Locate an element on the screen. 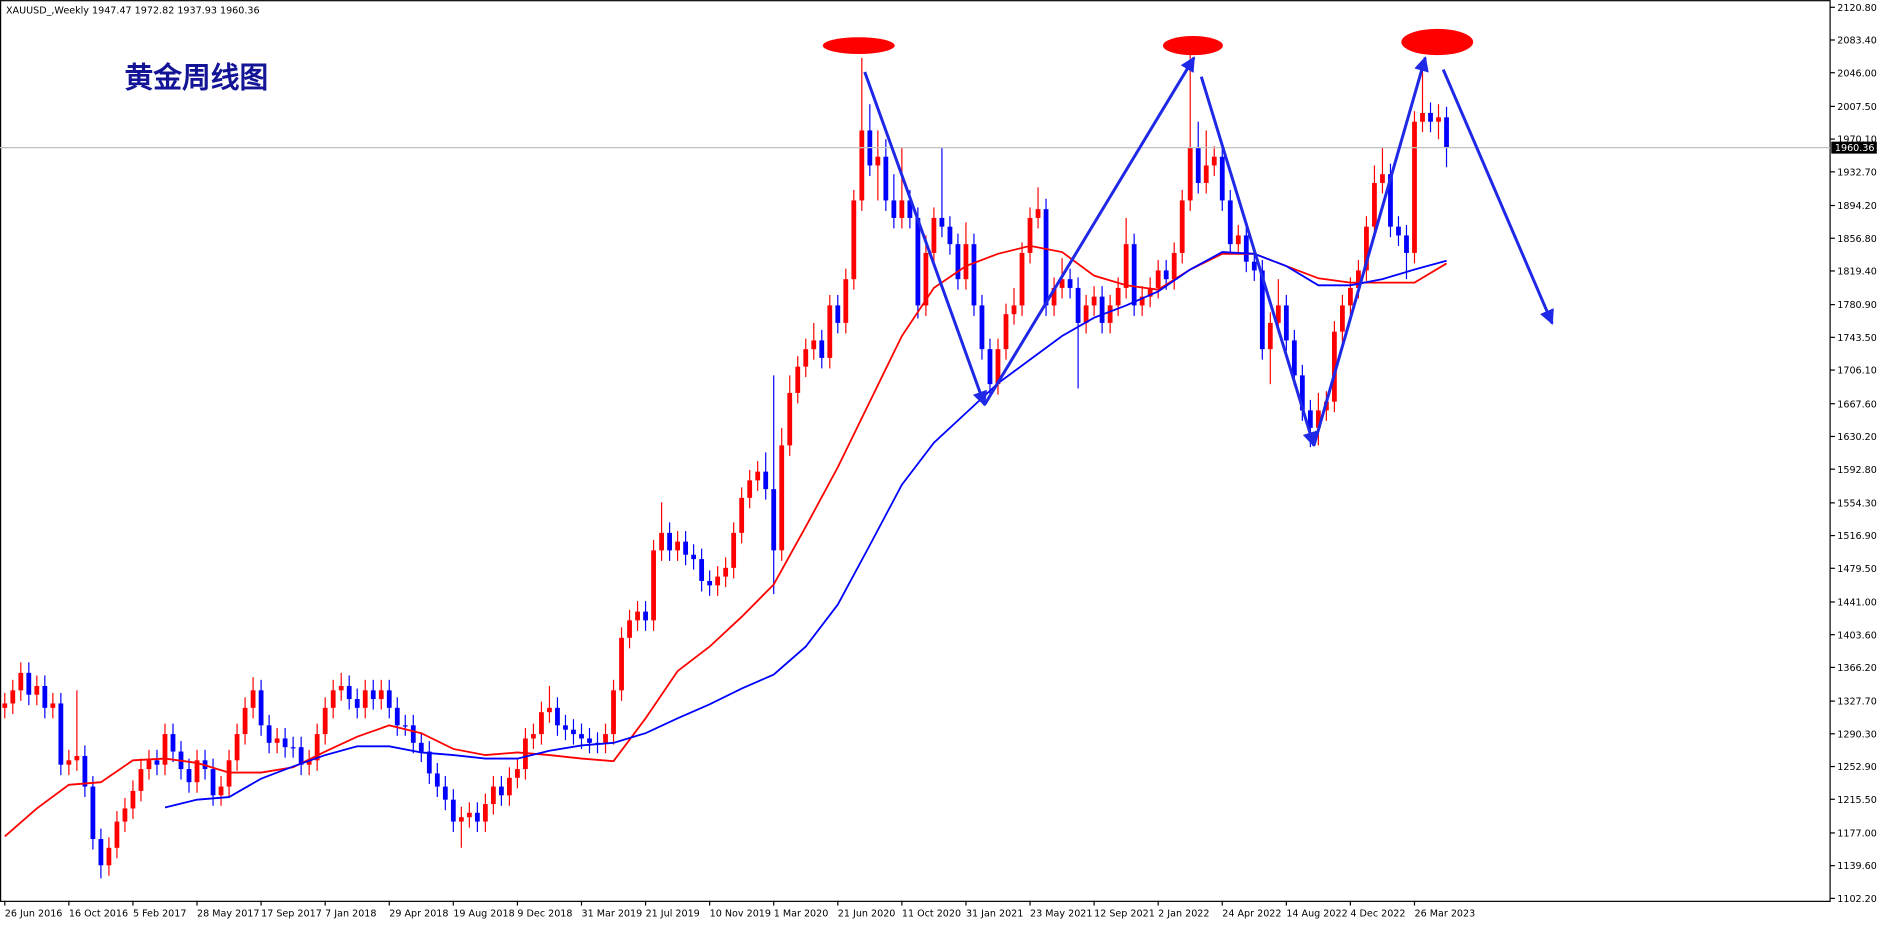 The height and width of the screenshot is (926, 1878). x-tick-label: 10 Nov 2019 is located at coordinates (740, 913).